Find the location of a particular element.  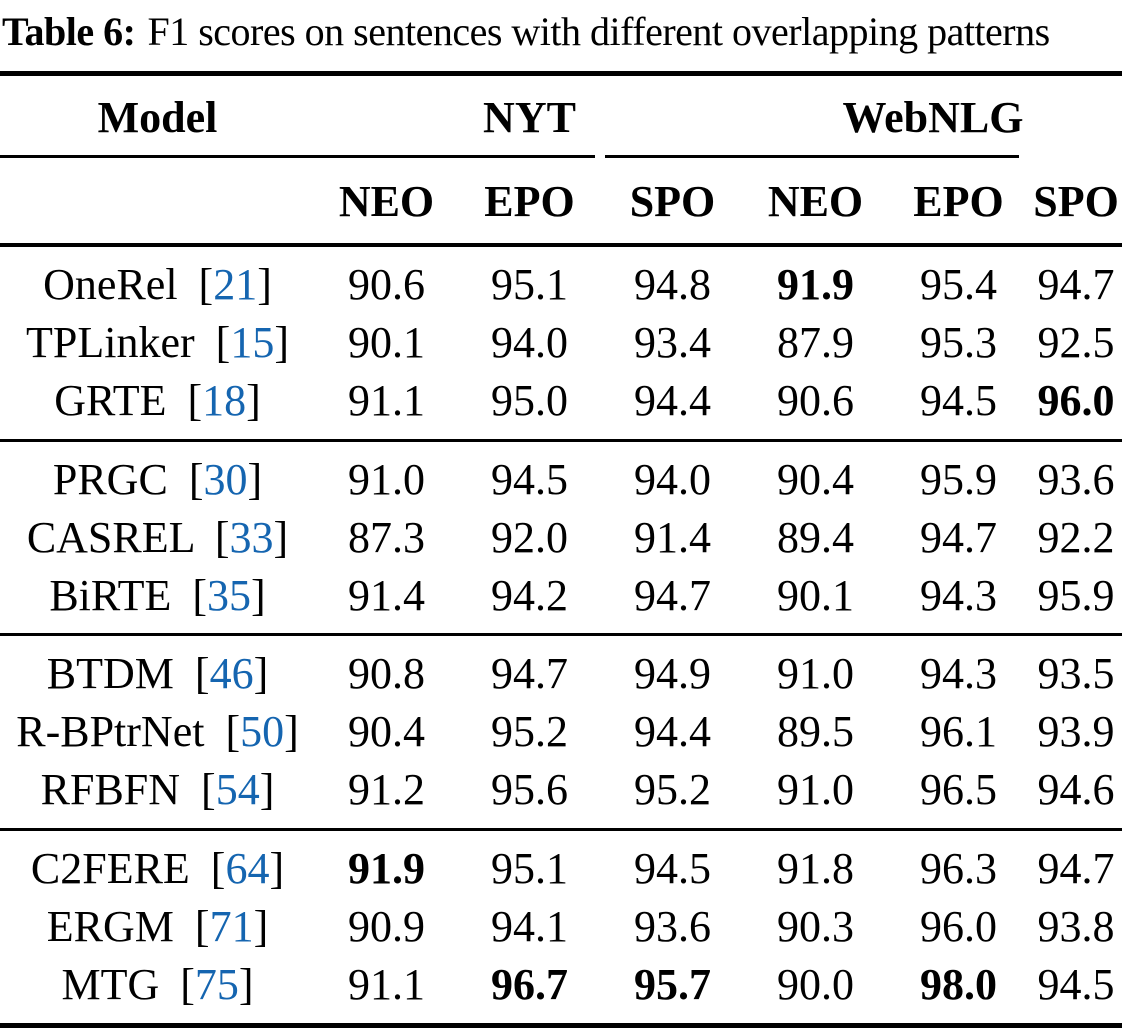

model-cell: GRTE [18] is located at coordinates (157, 406).